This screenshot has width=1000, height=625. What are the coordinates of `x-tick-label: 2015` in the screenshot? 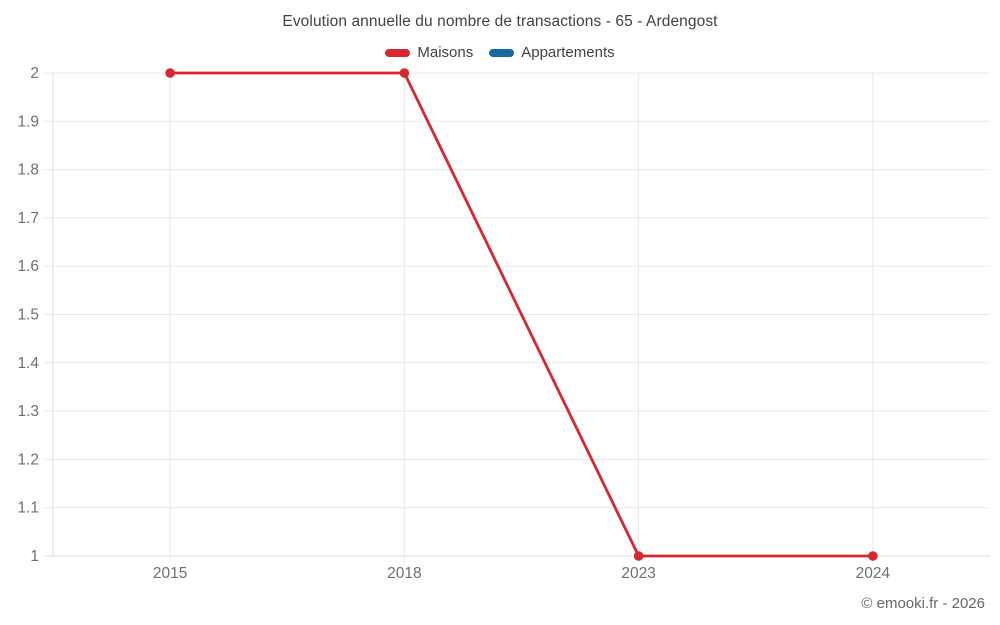 It's located at (170, 573).